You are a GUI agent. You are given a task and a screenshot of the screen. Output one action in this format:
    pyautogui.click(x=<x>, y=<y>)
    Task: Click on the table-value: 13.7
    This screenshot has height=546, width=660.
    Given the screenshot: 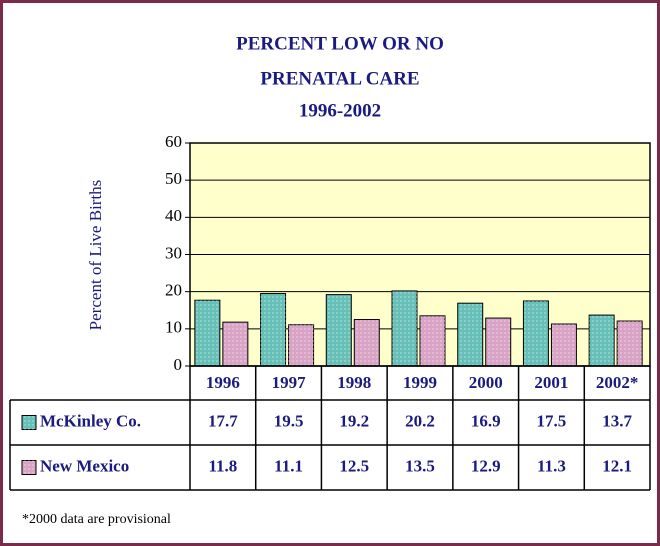 What is the action you would take?
    pyautogui.click(x=617, y=420)
    